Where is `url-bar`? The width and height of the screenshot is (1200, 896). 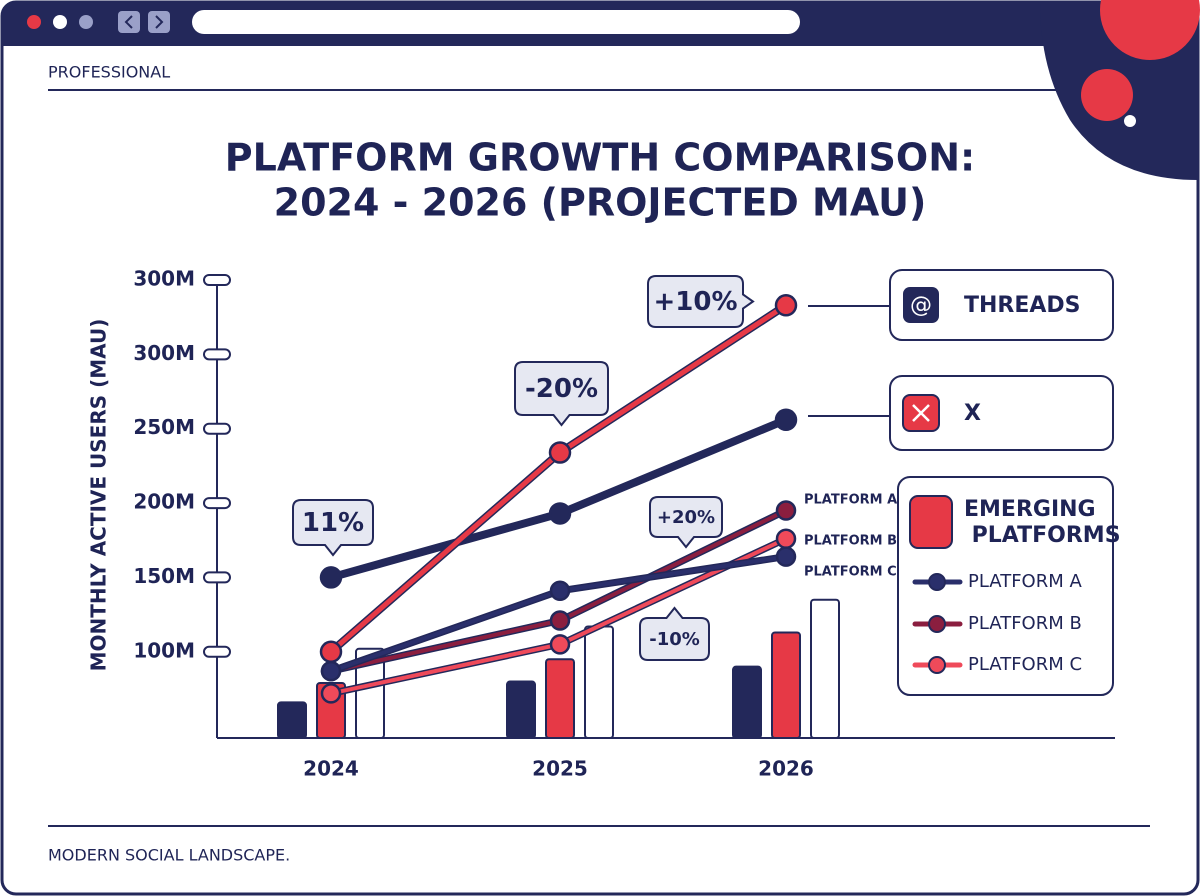
url-bar is located at coordinates (496, 22).